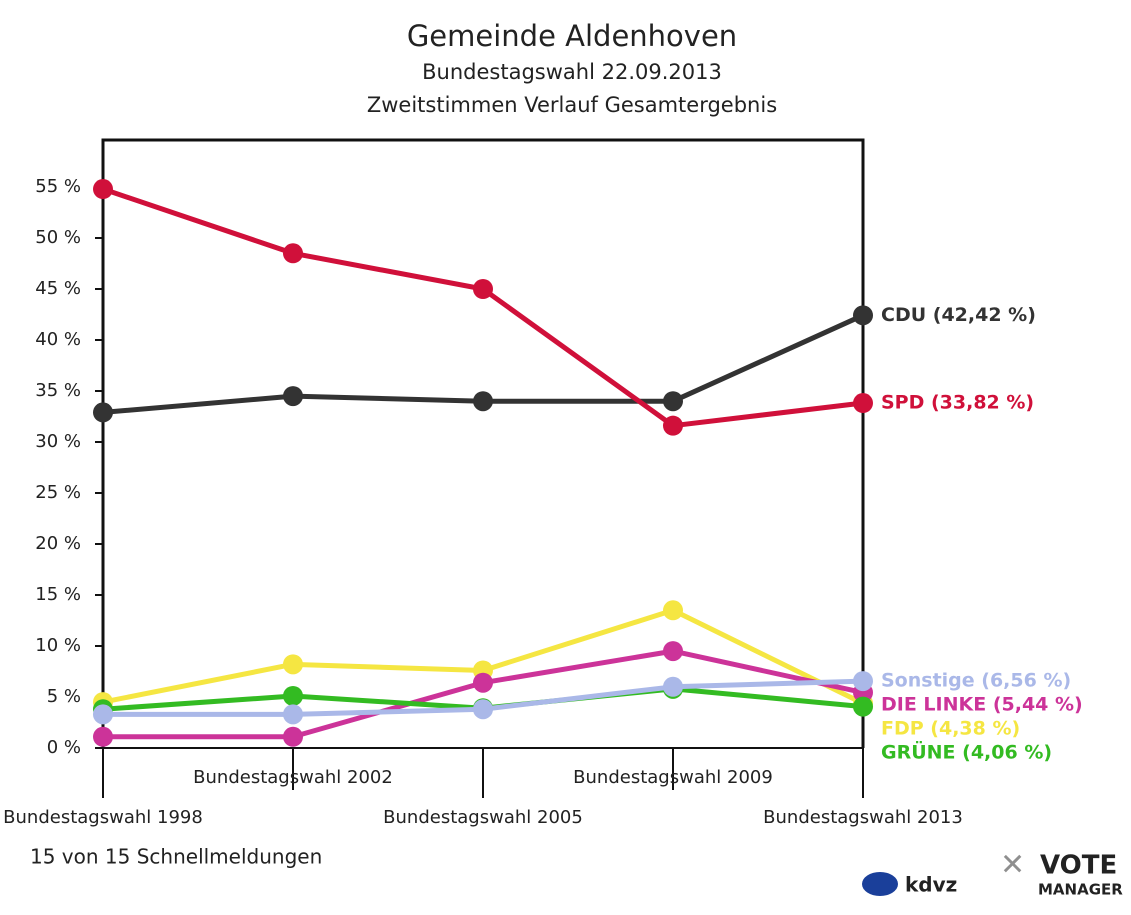 The width and height of the screenshot is (1131, 915). Describe the element at coordinates (58, 543) in the screenshot. I see `y-tick-label: 20 %` at that location.